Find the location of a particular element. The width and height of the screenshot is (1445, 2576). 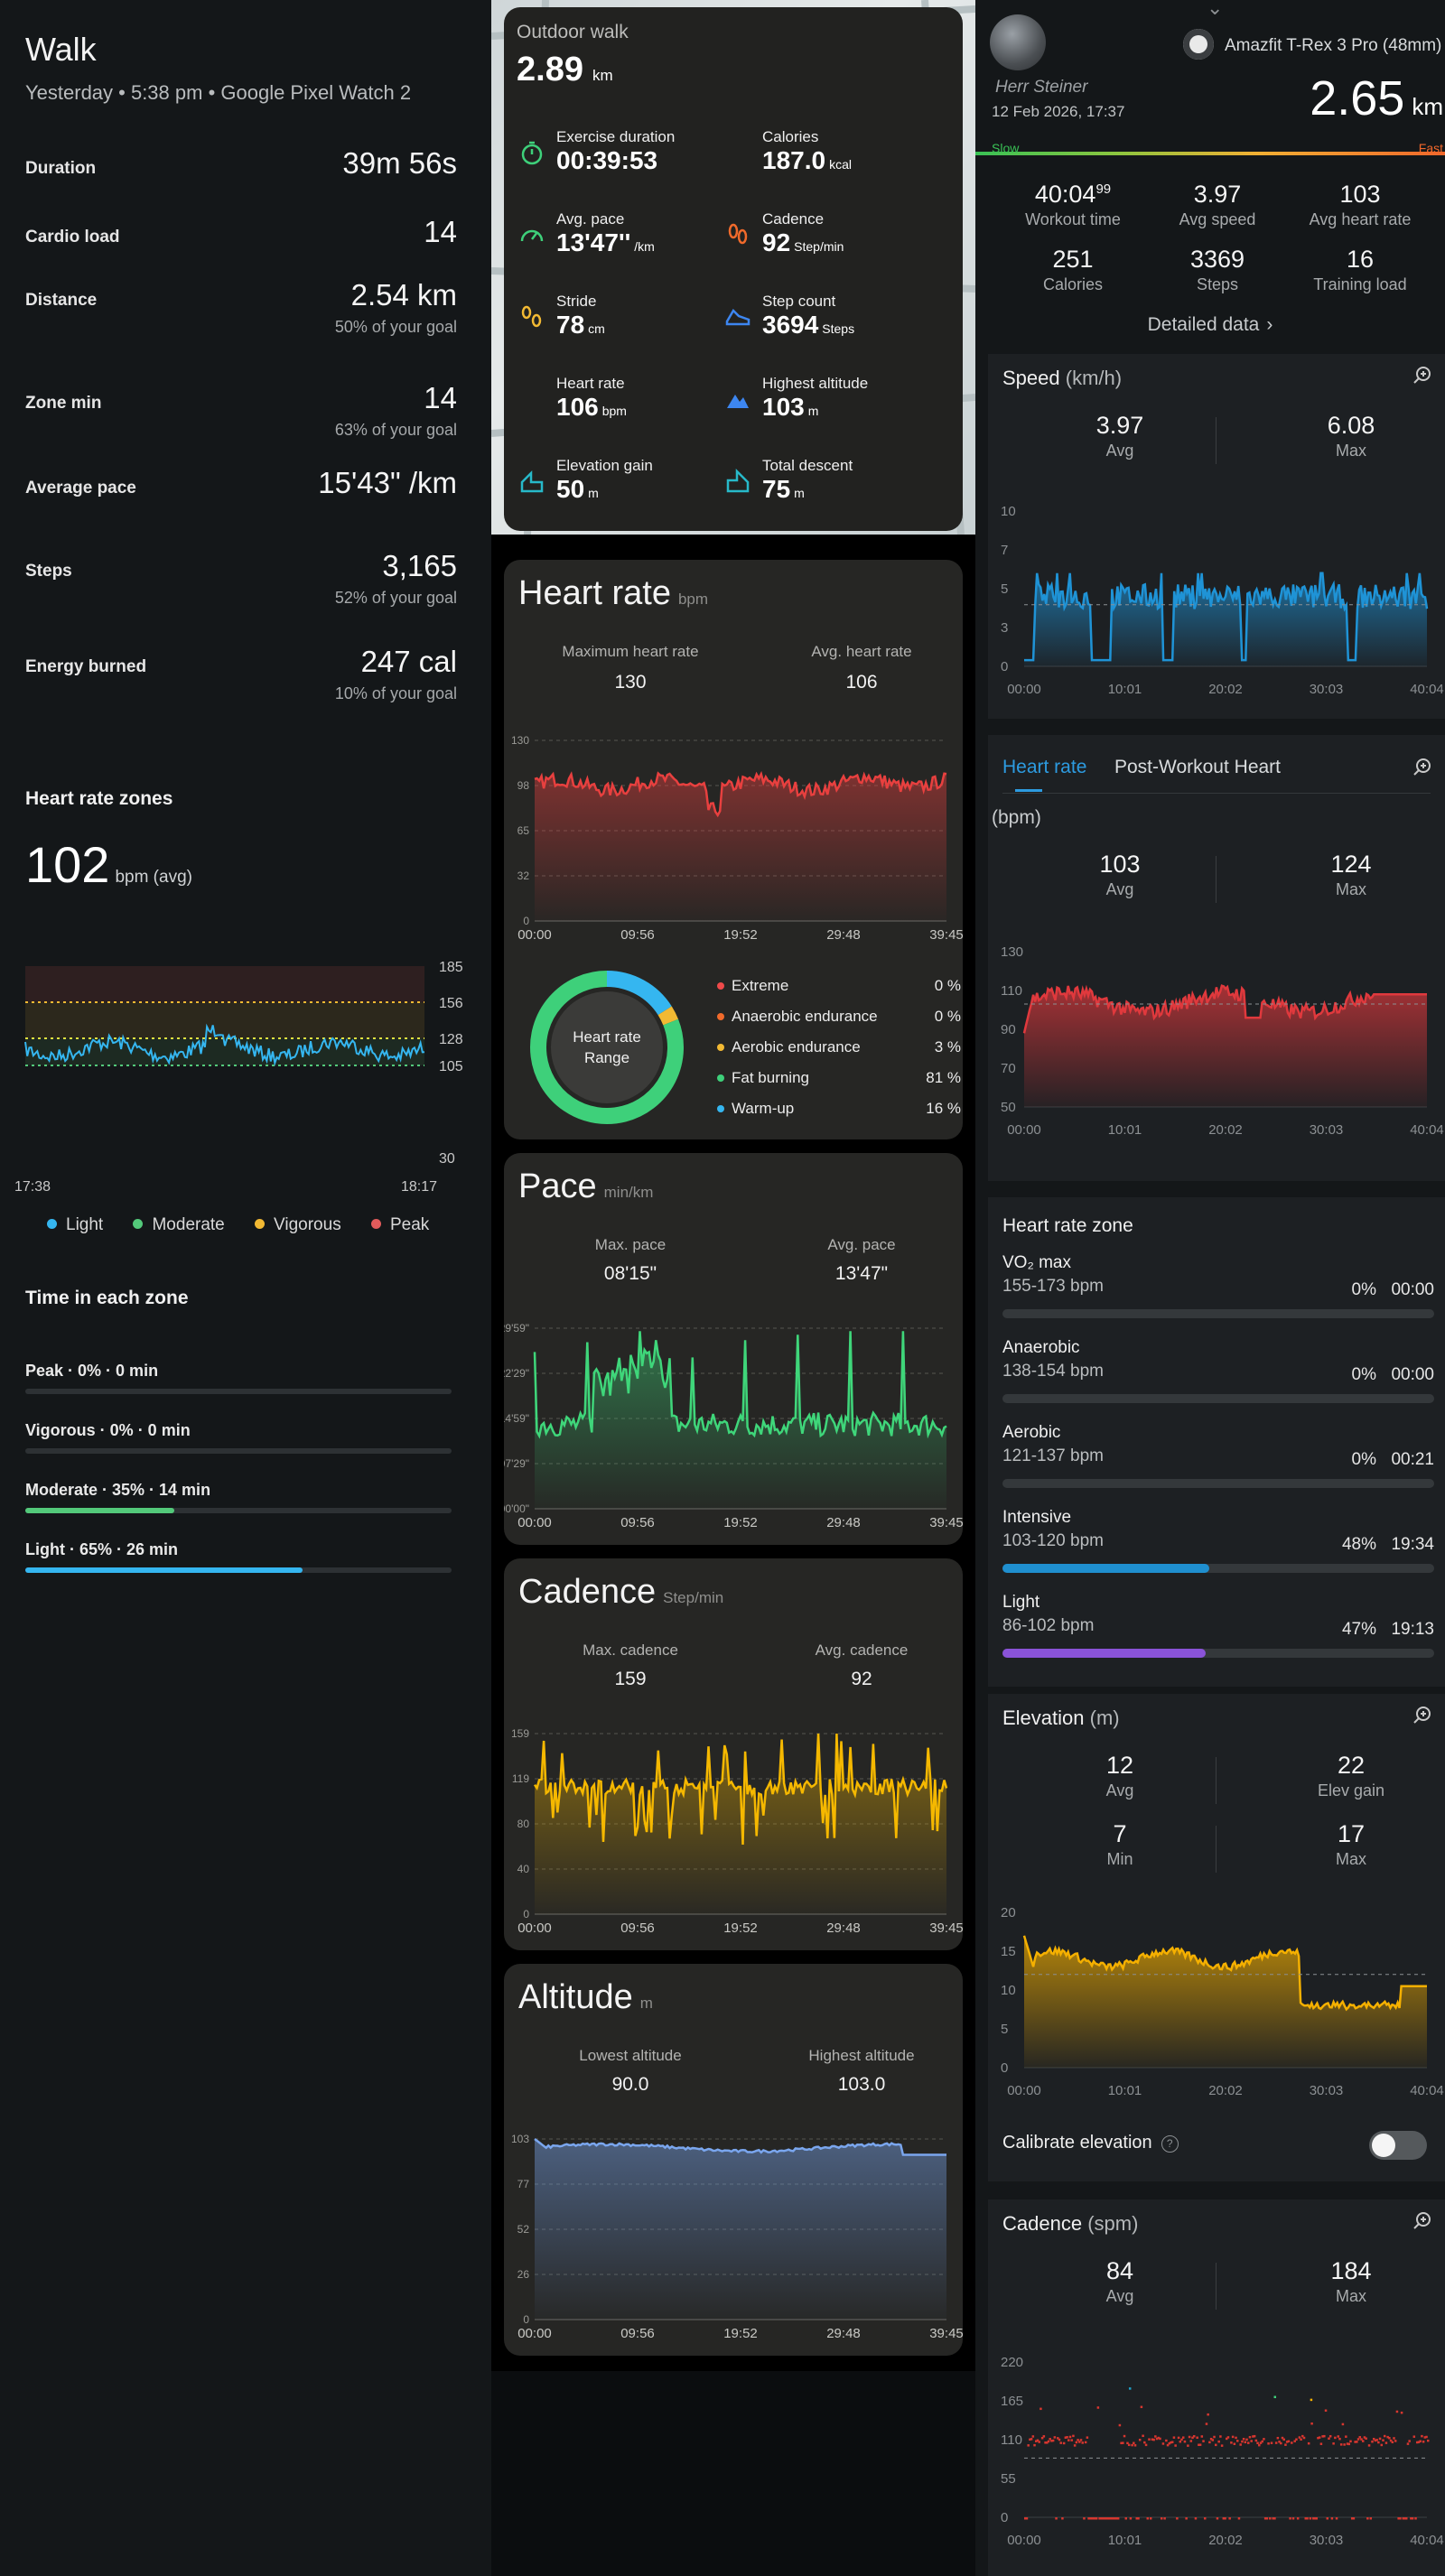

x-tick: 20:02 is located at coordinates (1225, 2090).